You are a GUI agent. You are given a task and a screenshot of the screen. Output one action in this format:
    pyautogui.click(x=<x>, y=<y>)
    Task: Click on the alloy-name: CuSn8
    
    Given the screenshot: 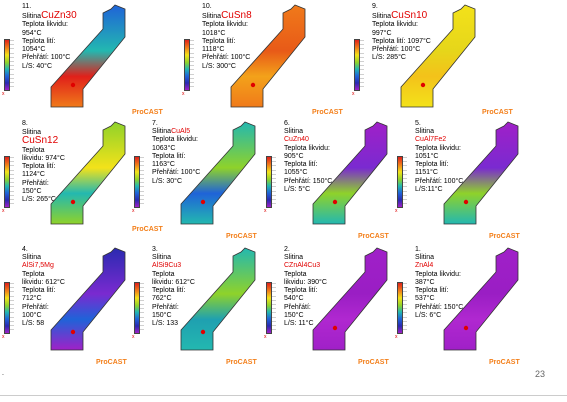 What is the action you would take?
    pyautogui.click(x=236, y=15)
    